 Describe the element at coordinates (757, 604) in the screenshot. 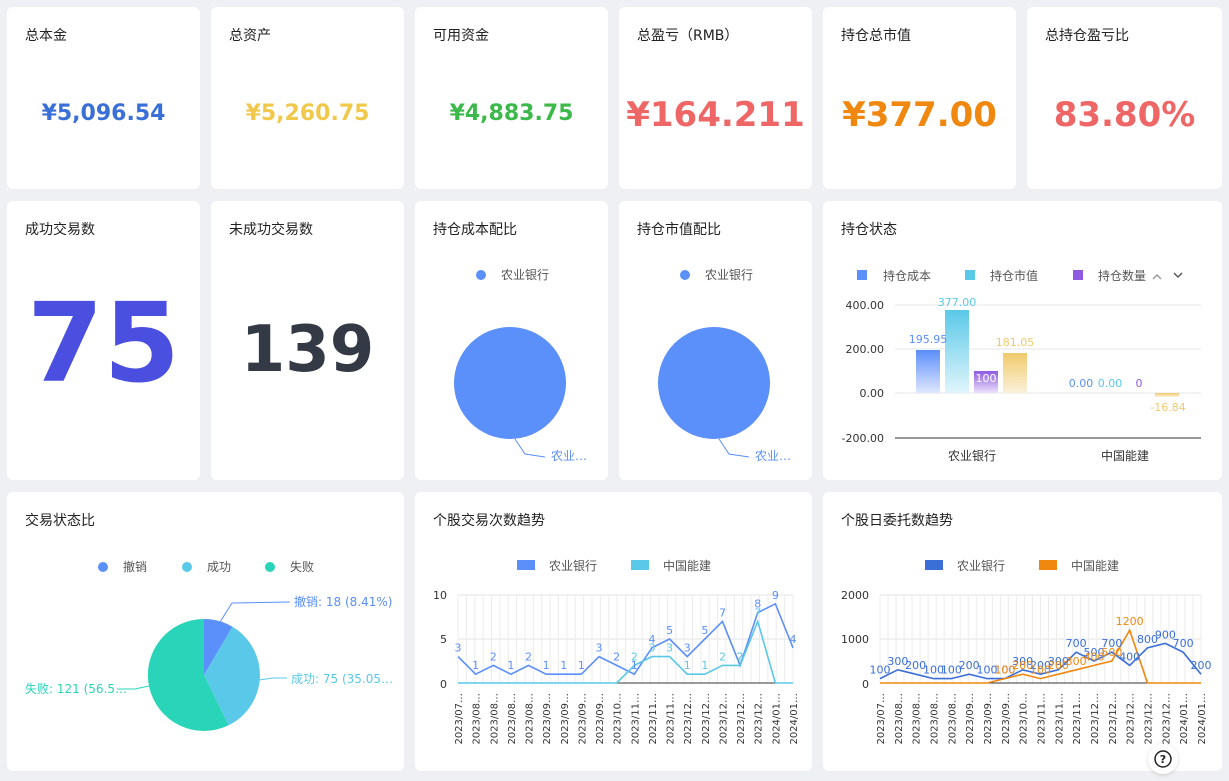

I see `data-label: 8` at that location.